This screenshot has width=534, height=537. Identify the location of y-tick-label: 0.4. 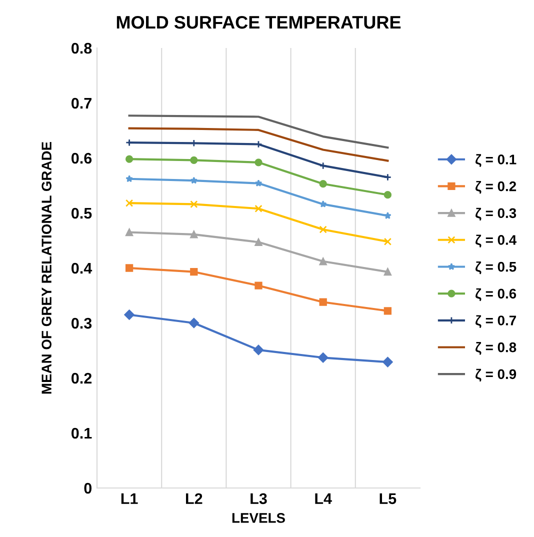
(82, 268).